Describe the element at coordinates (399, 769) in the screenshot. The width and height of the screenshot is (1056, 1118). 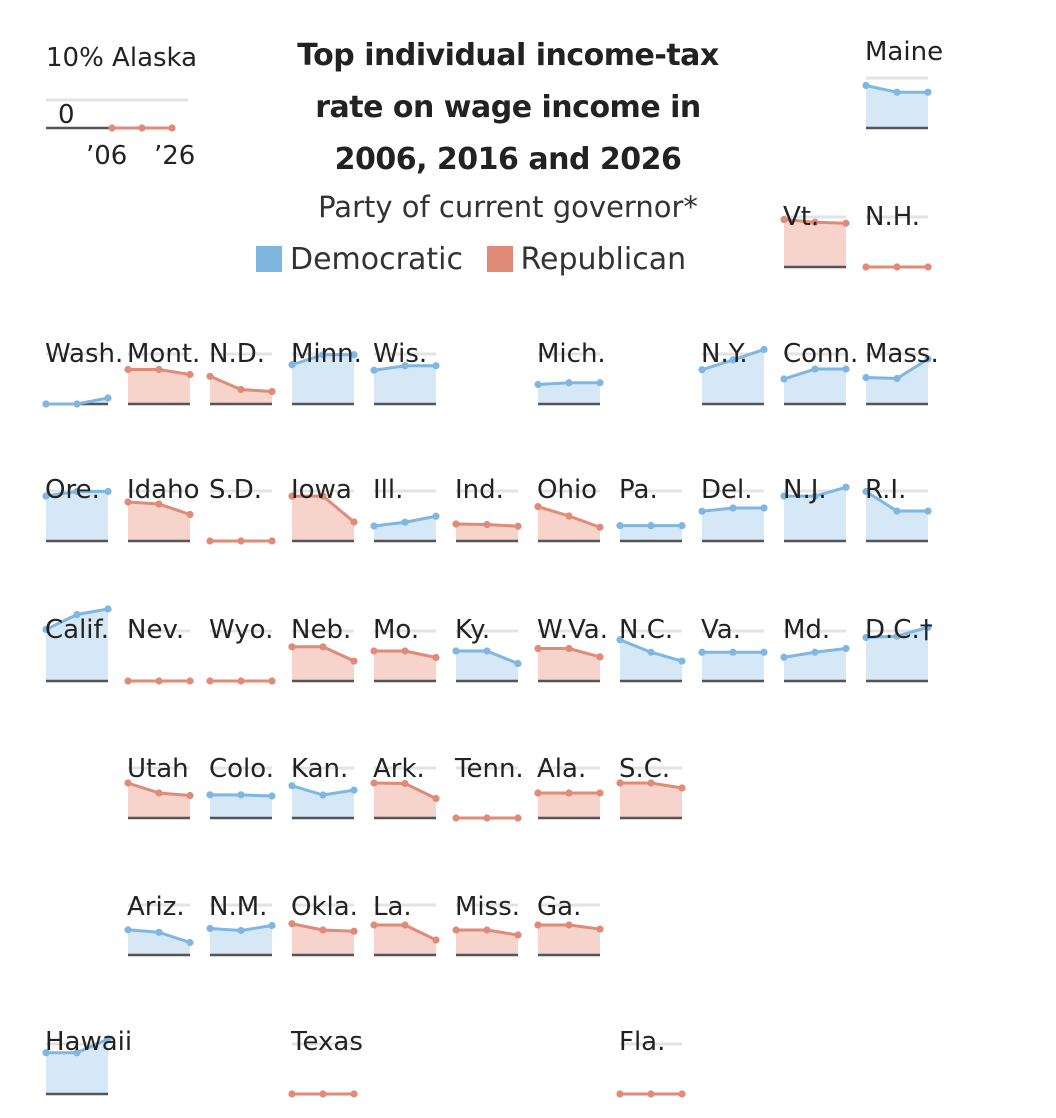
I see `state-label-ark: Ark.` at that location.